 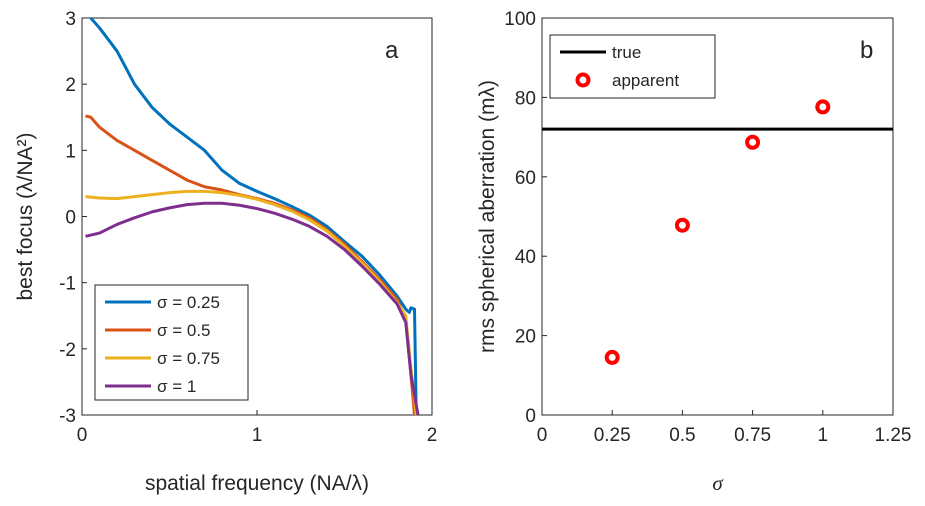 What do you see at coordinates (645, 80) in the screenshot?
I see `legend-label: apparent` at bounding box center [645, 80].